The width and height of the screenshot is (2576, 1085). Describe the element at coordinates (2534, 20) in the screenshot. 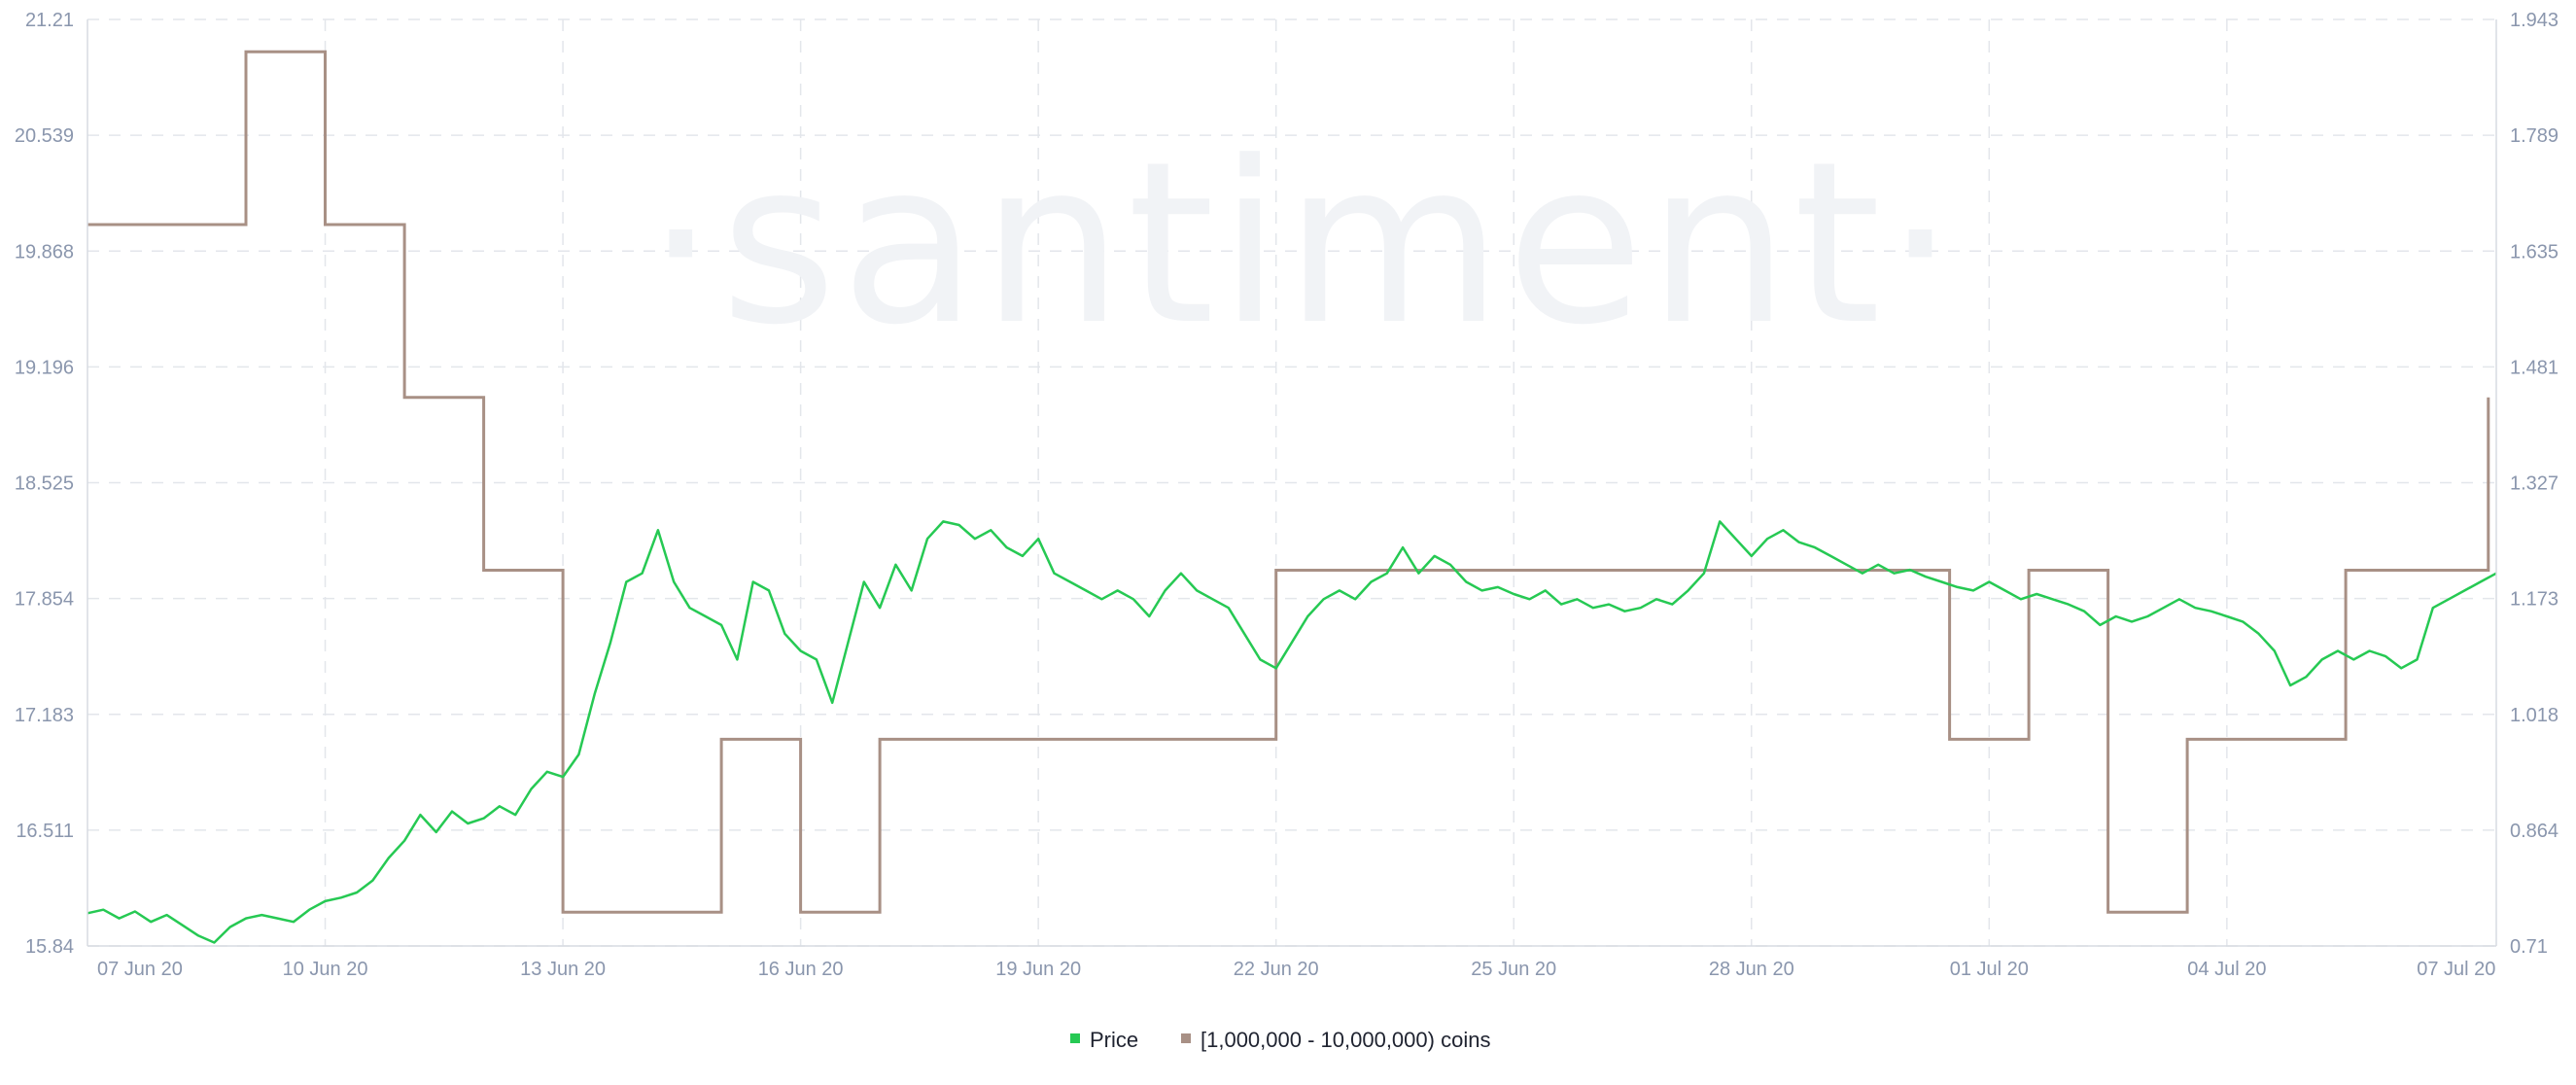

I see `y-right-tick-label: 1.943` at that location.